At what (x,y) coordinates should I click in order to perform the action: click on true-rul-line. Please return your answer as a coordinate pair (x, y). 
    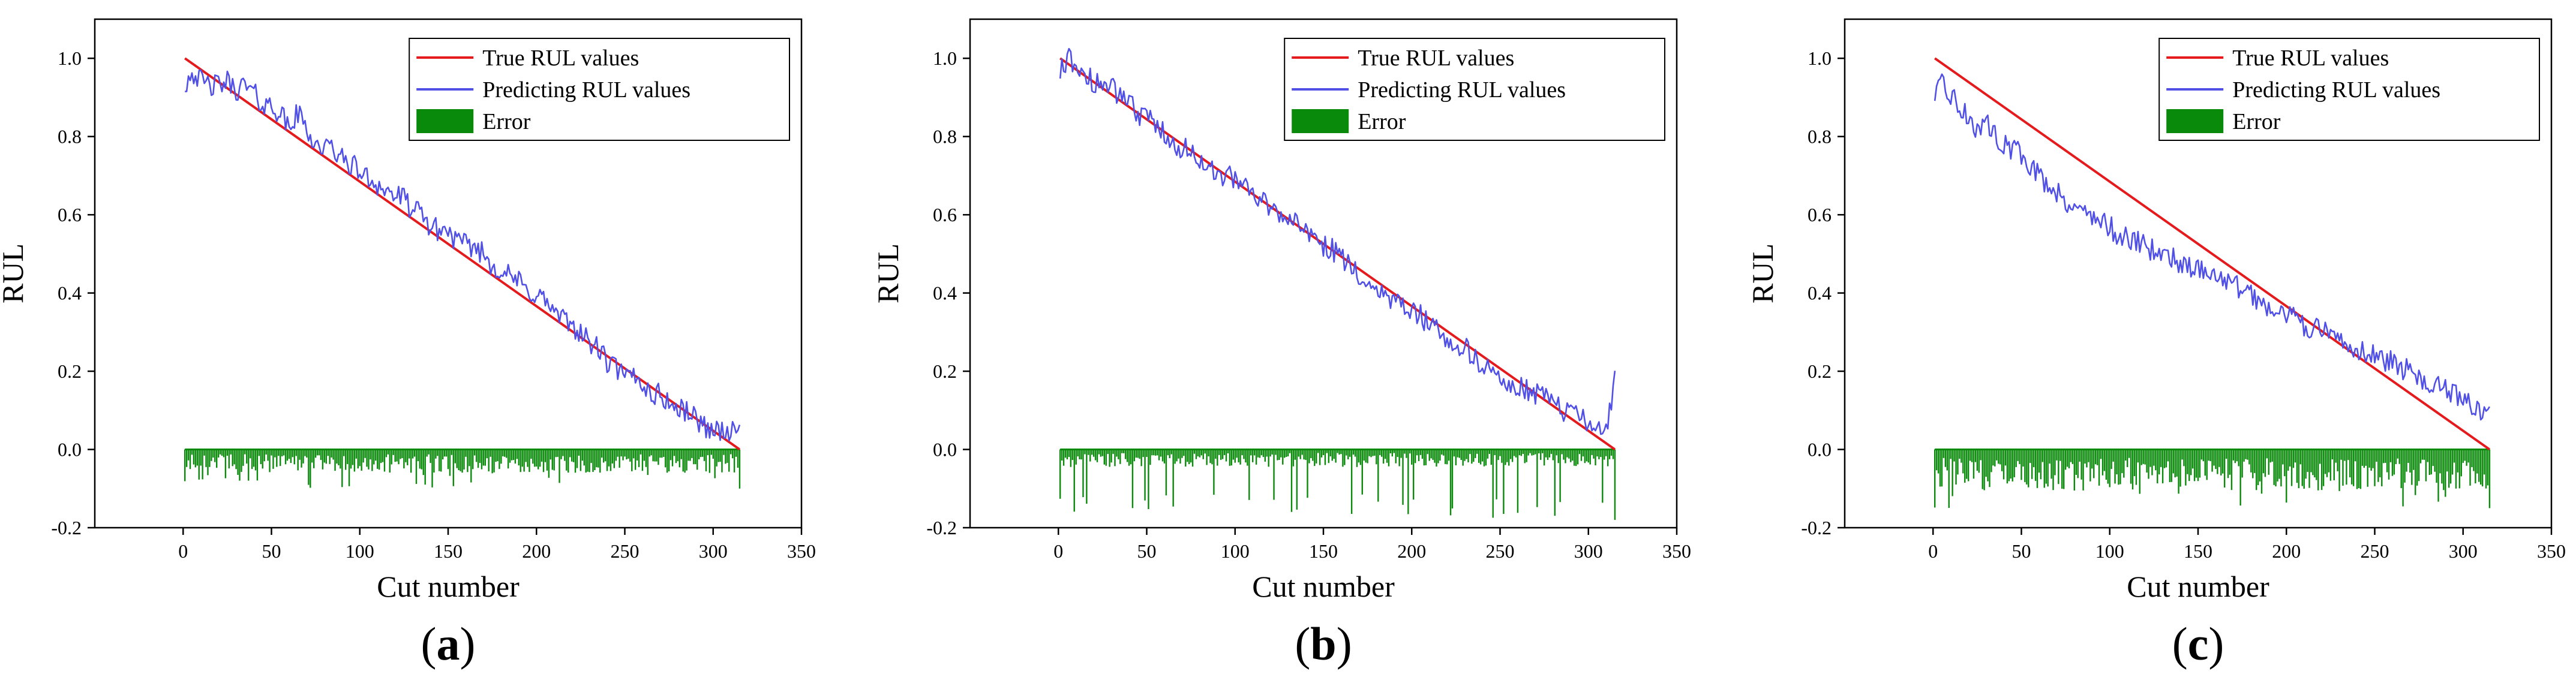
    Looking at the image, I should click on (2213, 254).